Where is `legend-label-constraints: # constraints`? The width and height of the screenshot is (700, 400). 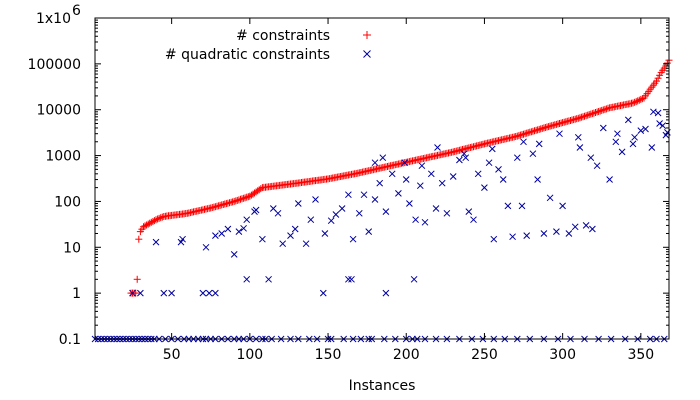
legend-label-constraints: # constraints is located at coordinates (283, 36).